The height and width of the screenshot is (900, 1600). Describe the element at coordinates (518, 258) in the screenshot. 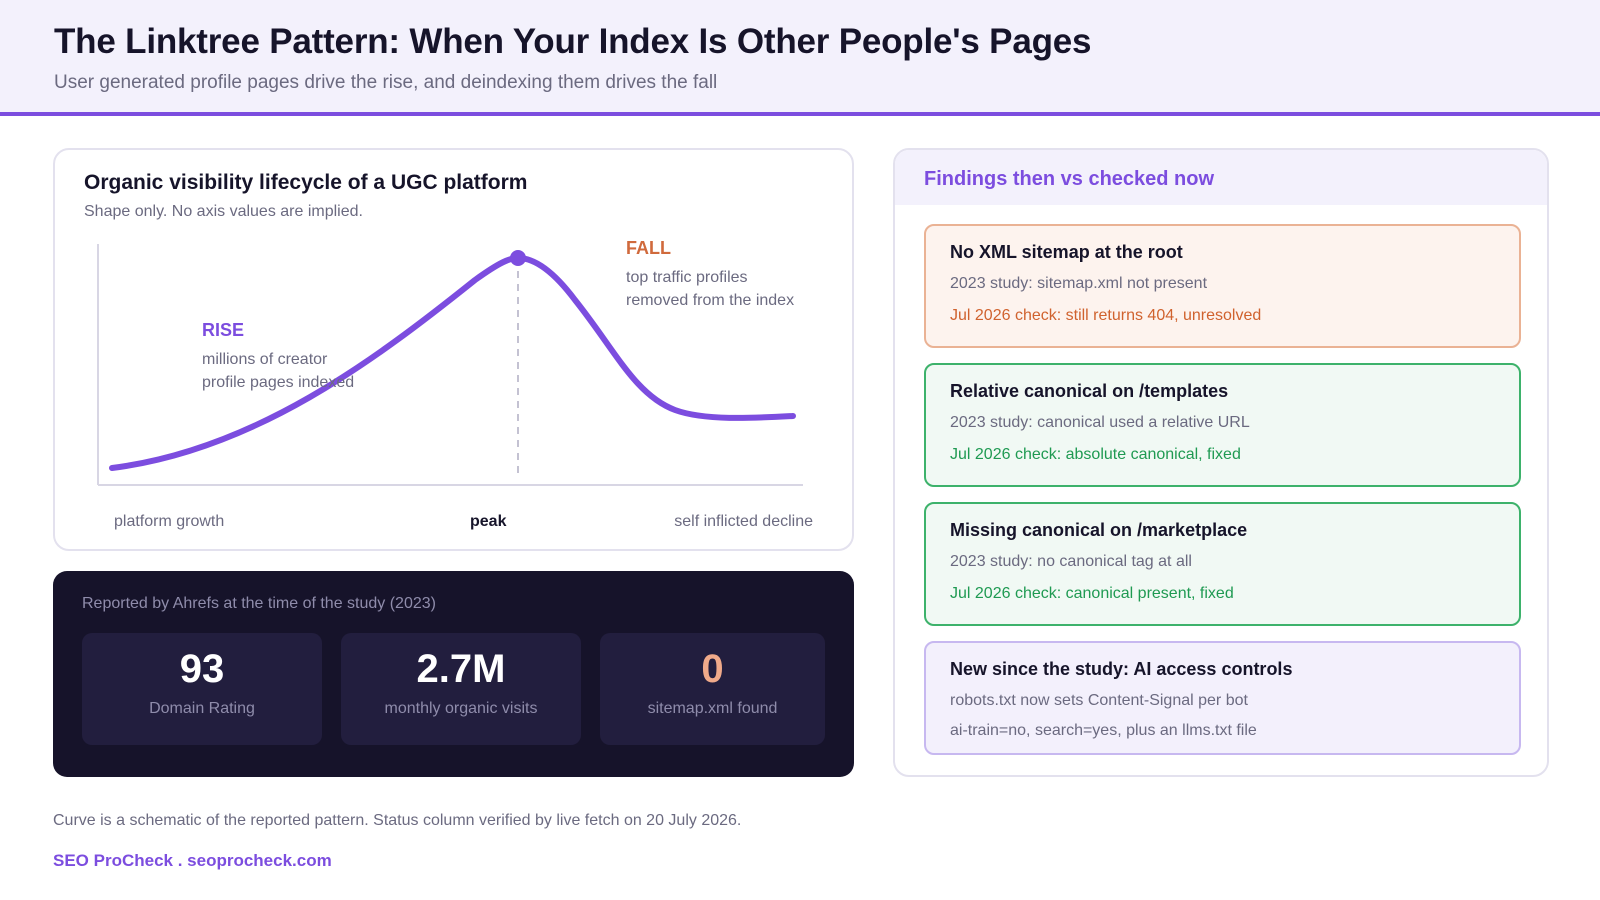

I see `peak-point` at that location.